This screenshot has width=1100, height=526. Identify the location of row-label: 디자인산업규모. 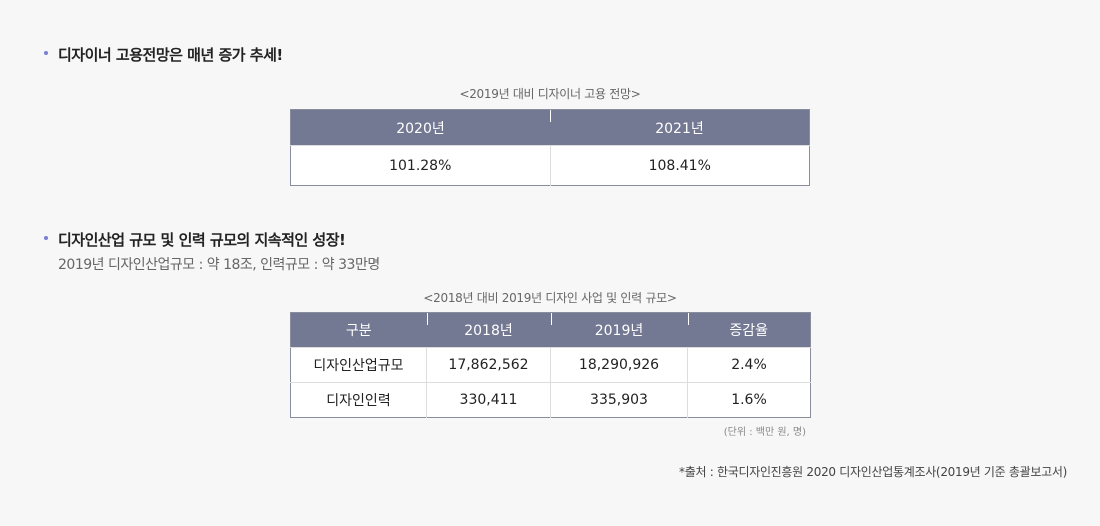
(358, 365).